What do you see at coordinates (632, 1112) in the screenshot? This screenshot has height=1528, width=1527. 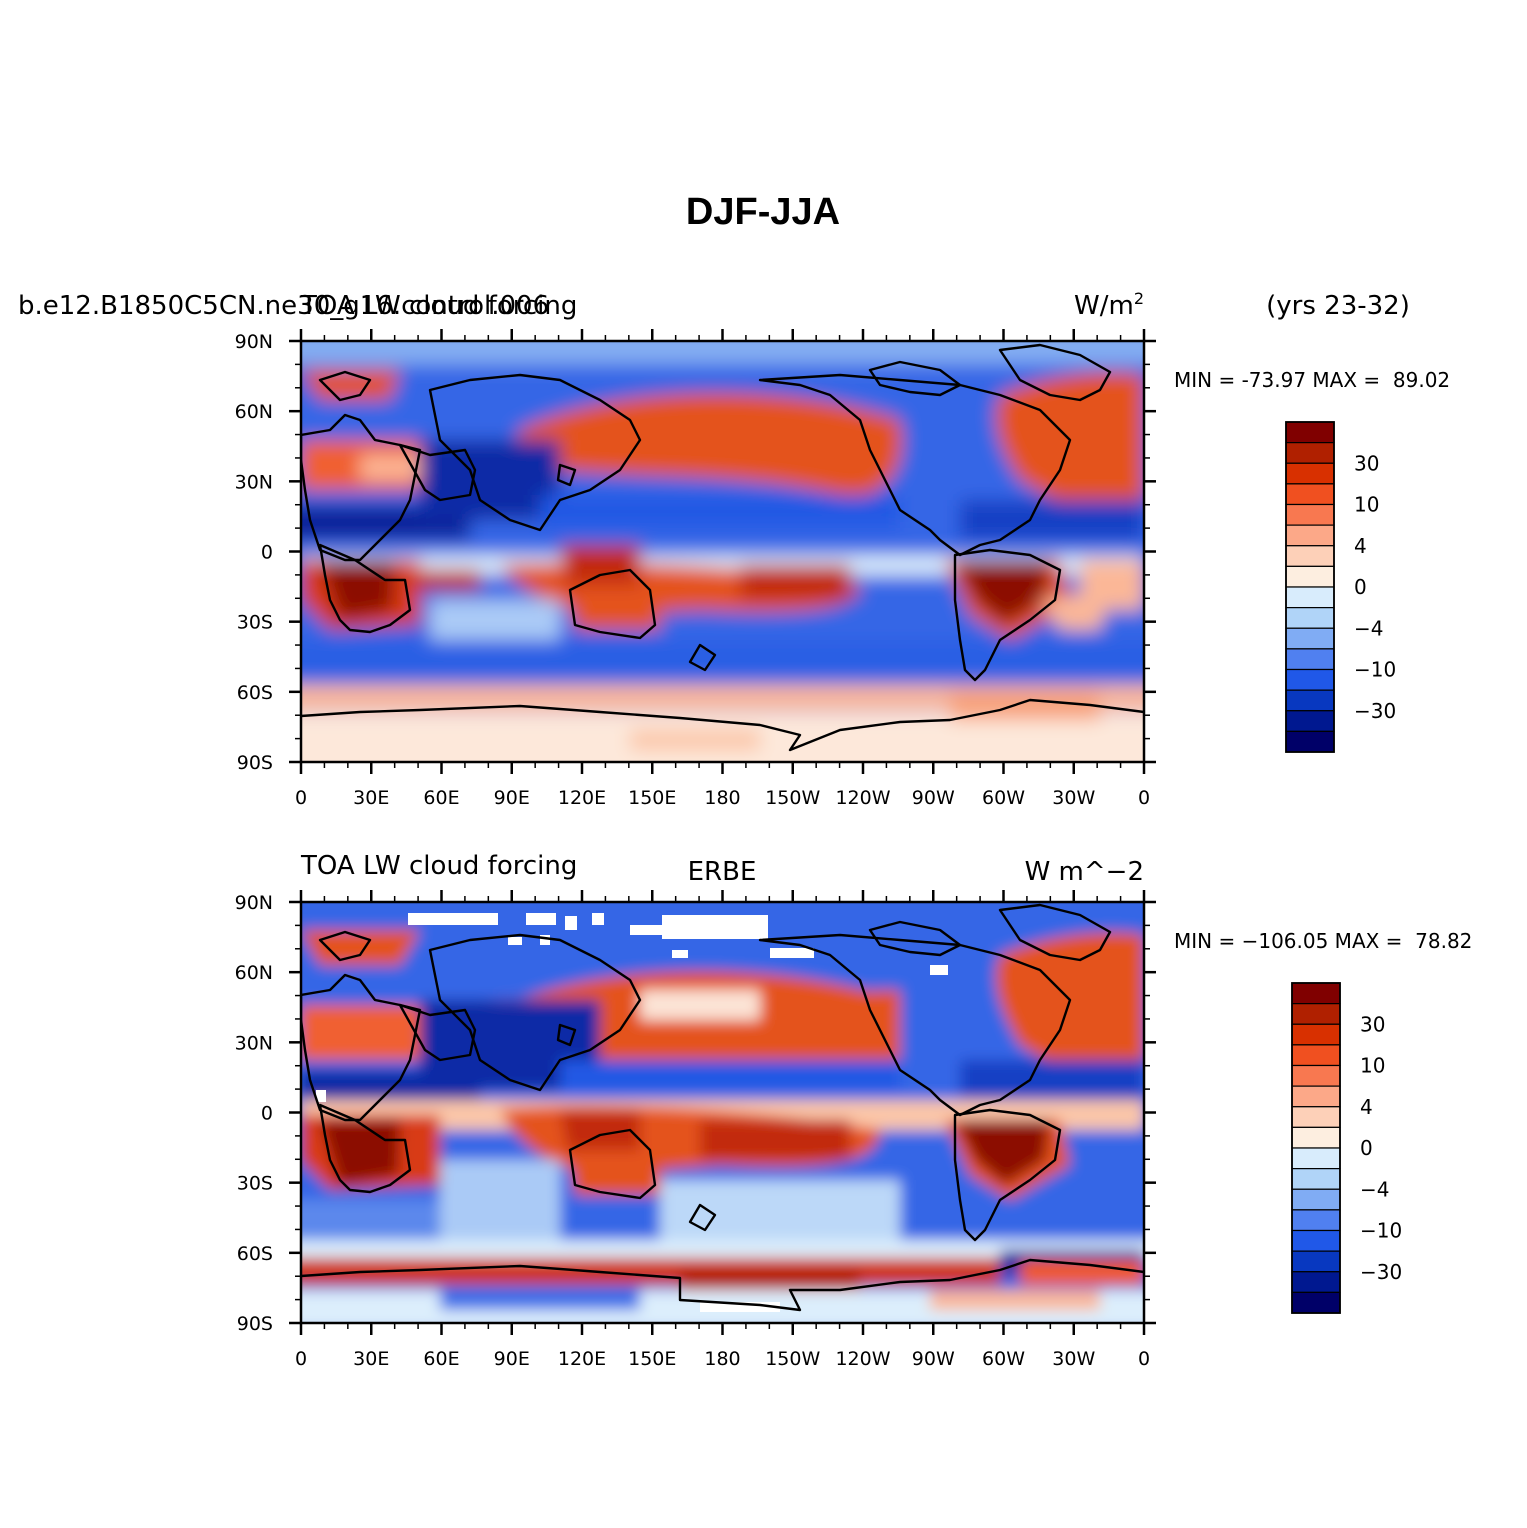 I see `panel-b-missing-data` at bounding box center [632, 1112].